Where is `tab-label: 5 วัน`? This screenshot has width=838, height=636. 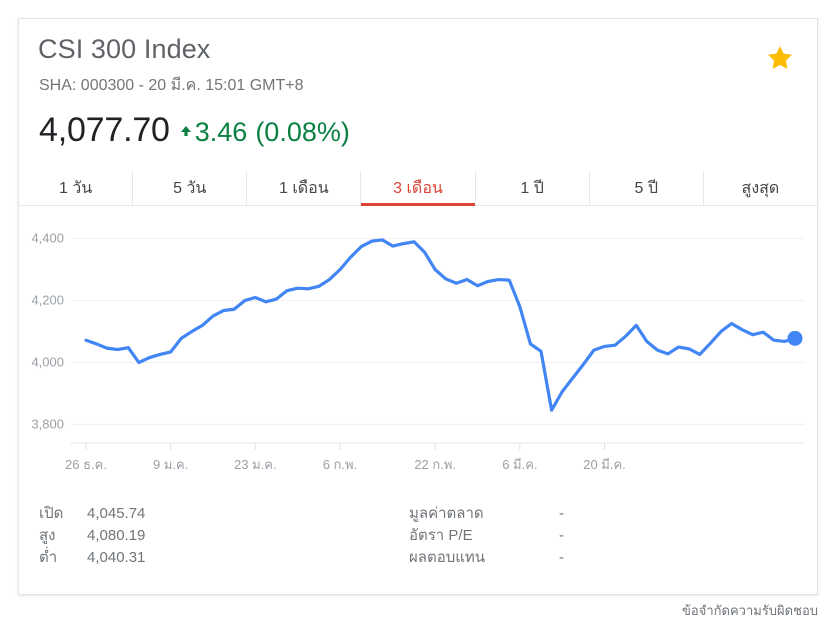 tab-label: 5 วัน is located at coordinates (190, 188).